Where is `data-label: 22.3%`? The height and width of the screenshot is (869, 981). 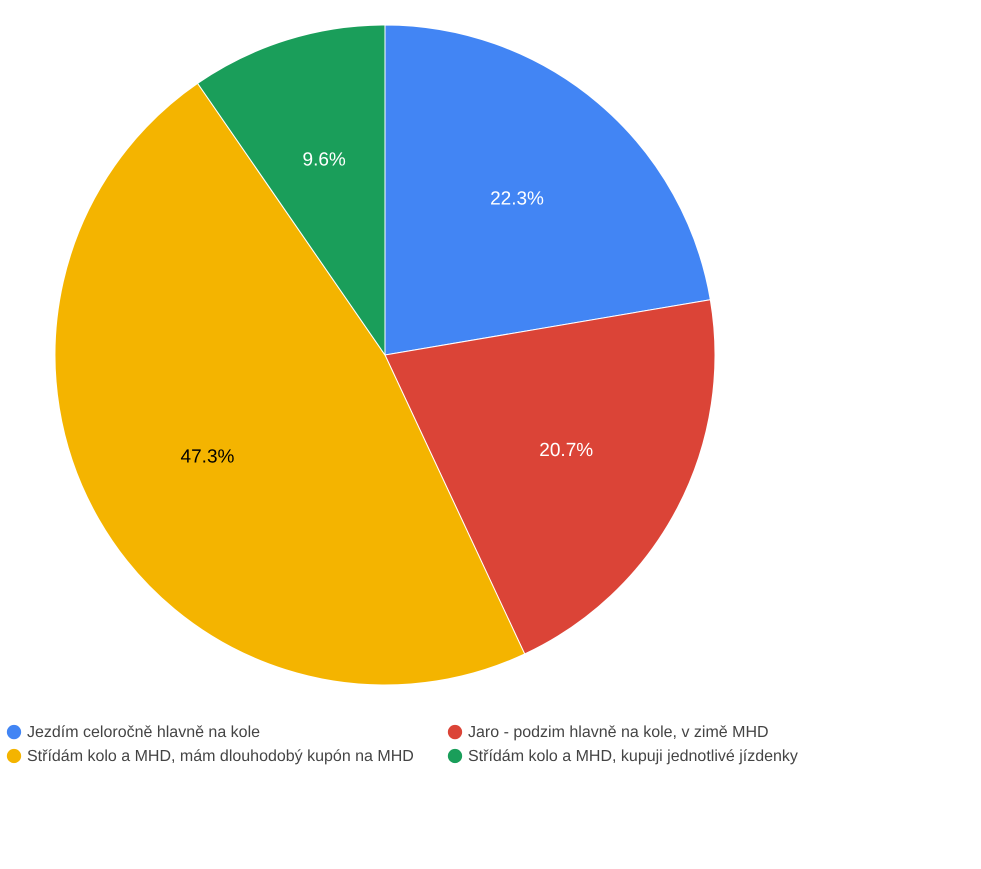 data-label: 22.3% is located at coordinates (517, 199).